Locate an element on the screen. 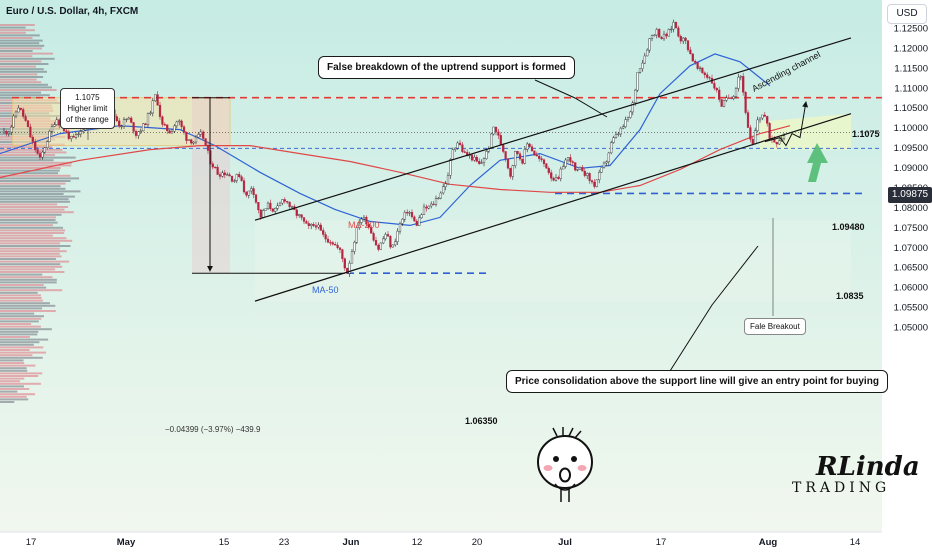  level-label-1075: 1.1075 is located at coordinates (866, 134).